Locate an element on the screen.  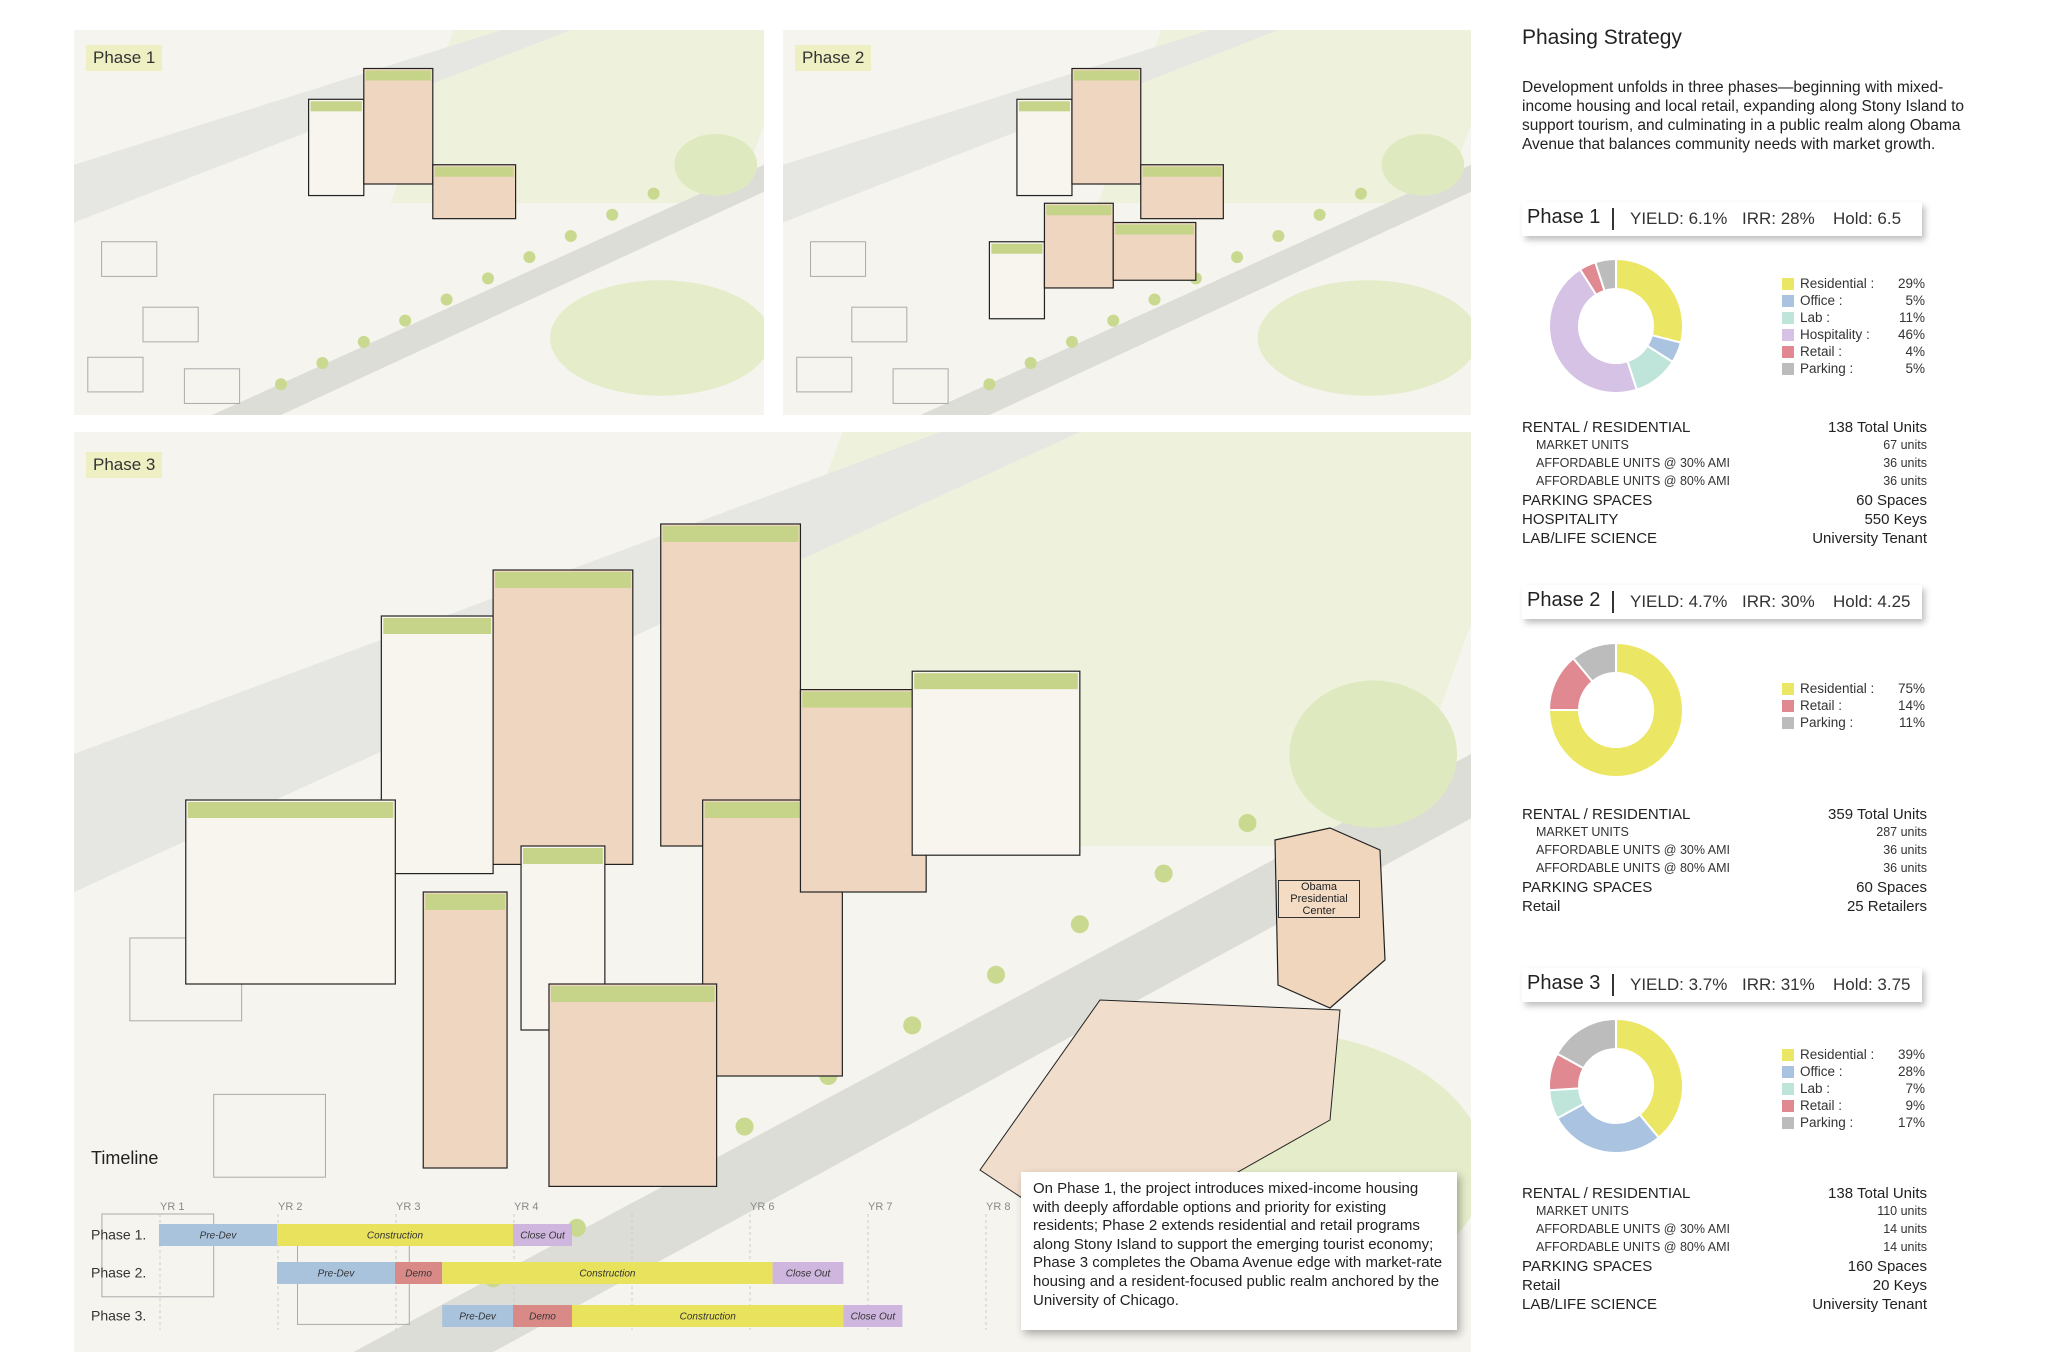
year-label: YR 4 is located at coordinates (526, 1207).